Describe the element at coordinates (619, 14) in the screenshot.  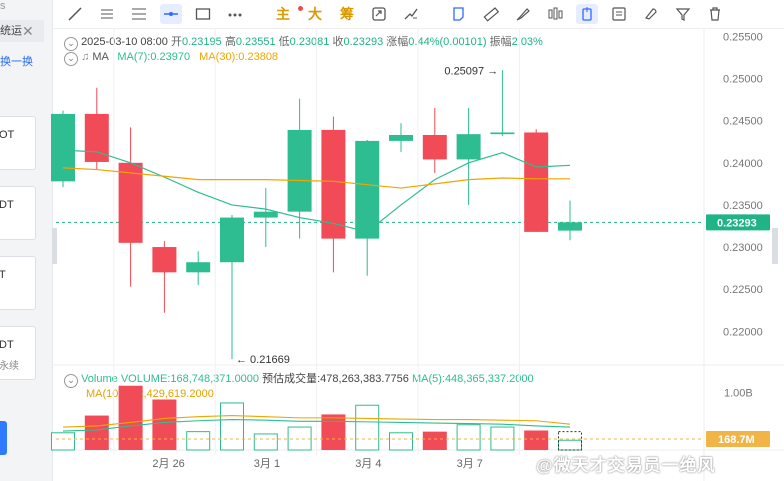
I see `edit-icon` at that location.